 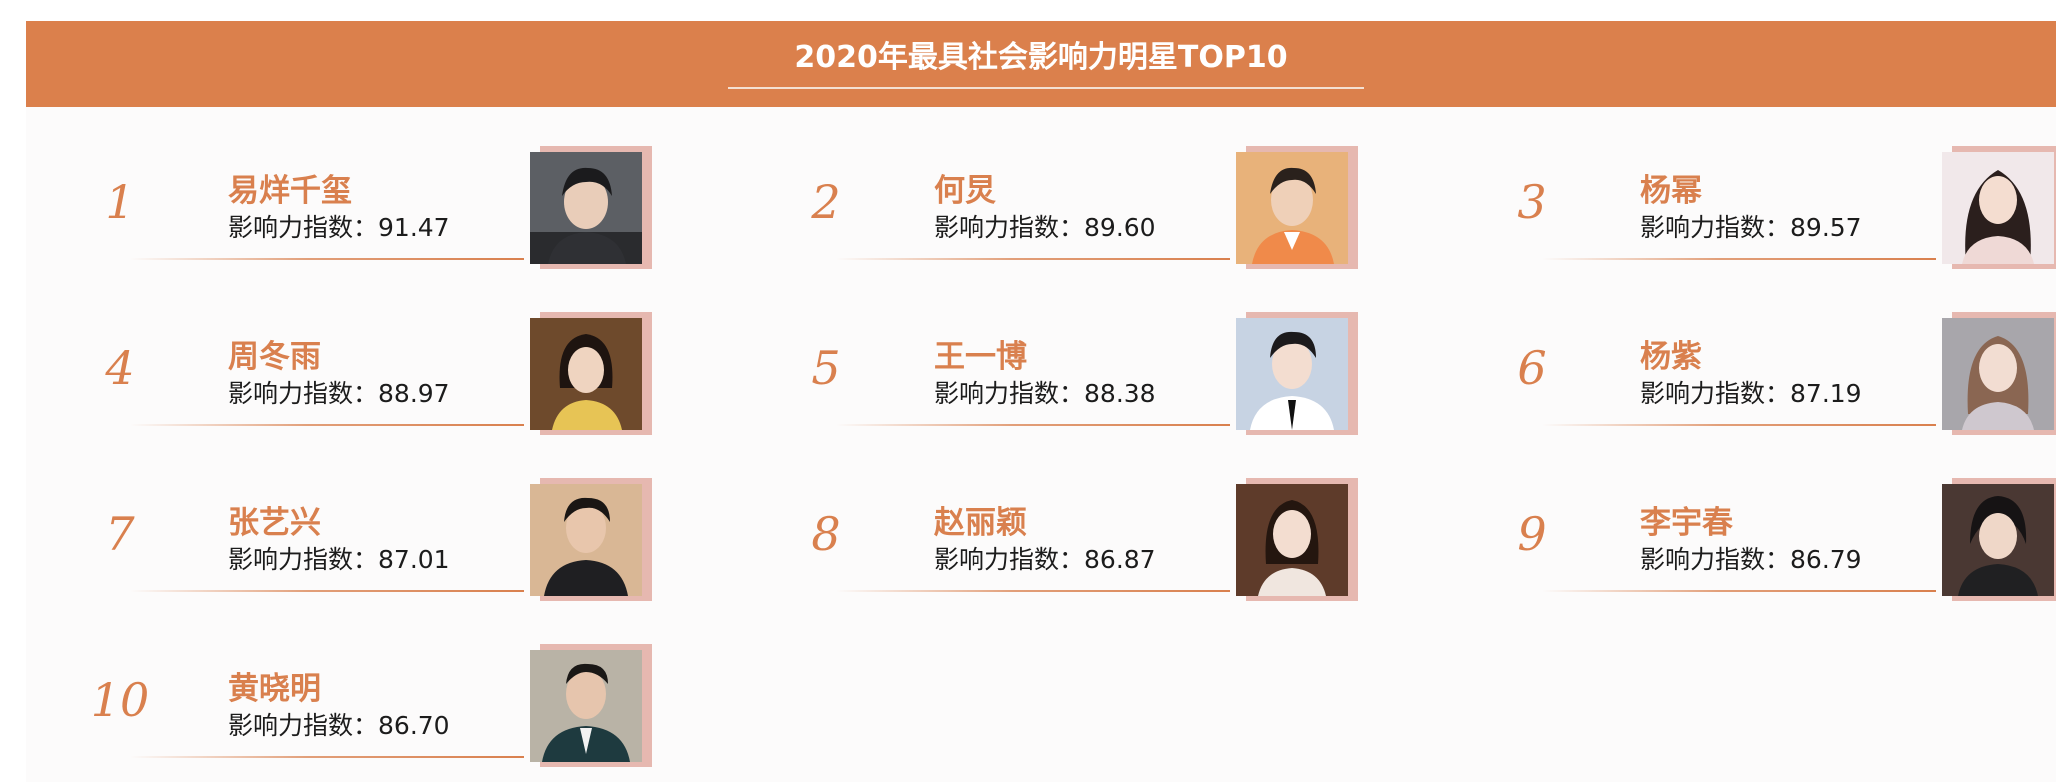 What do you see at coordinates (980, 523) in the screenshot?
I see `celebrity-name: 赵丽颖` at bounding box center [980, 523].